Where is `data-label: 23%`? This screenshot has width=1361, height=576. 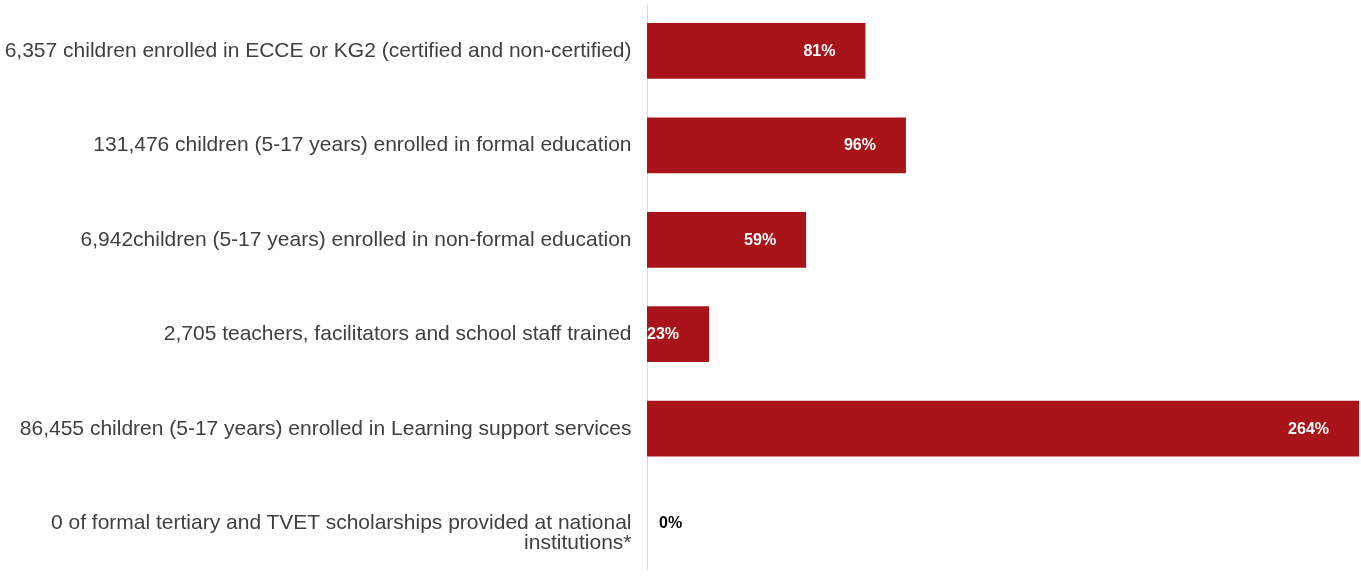
data-label: 23% is located at coordinates (663, 334).